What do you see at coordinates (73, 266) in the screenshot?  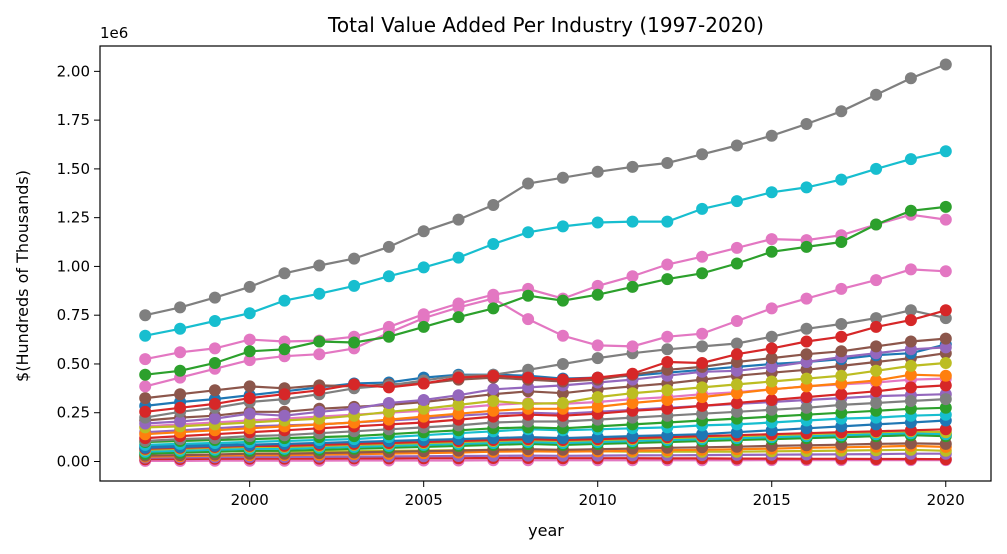 I see `y-tick-label: 1.00` at bounding box center [73, 266].